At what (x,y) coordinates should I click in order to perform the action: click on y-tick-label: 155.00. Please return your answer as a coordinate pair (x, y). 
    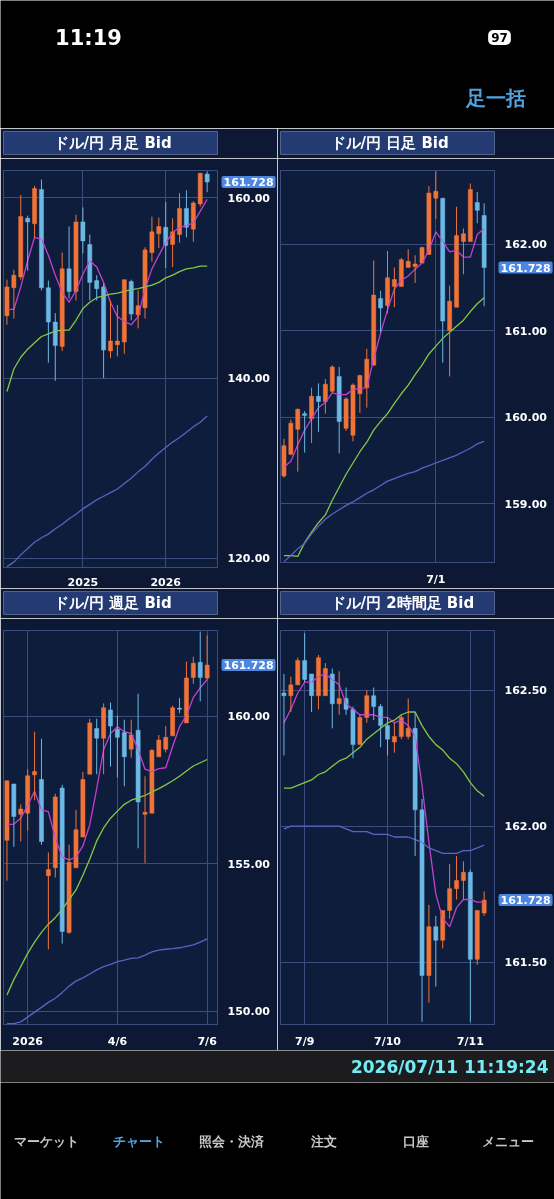
    Looking at the image, I should click on (249, 864).